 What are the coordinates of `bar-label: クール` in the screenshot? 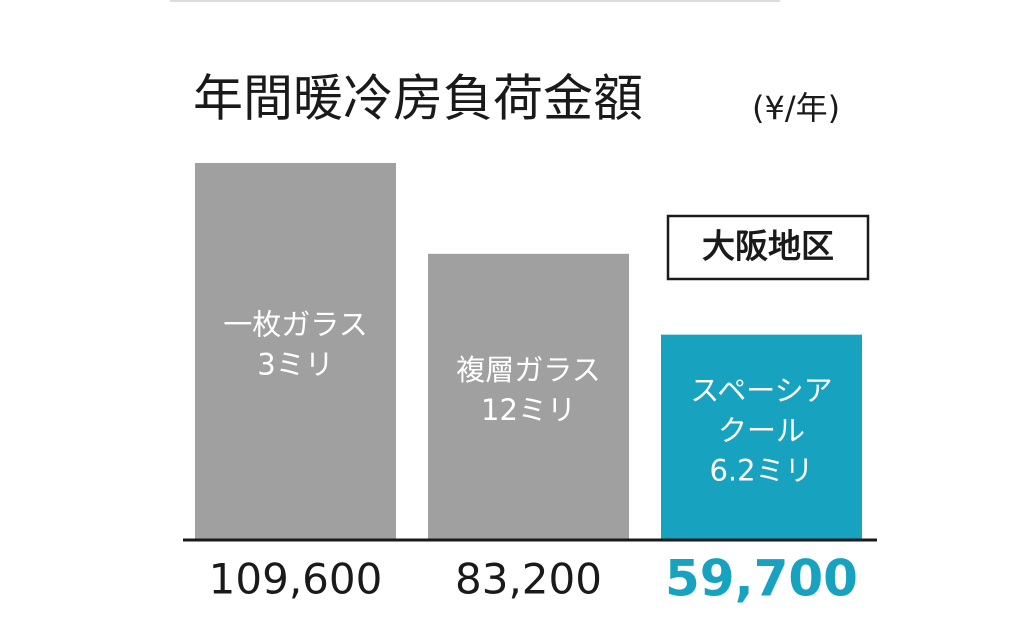 It's located at (761, 430).